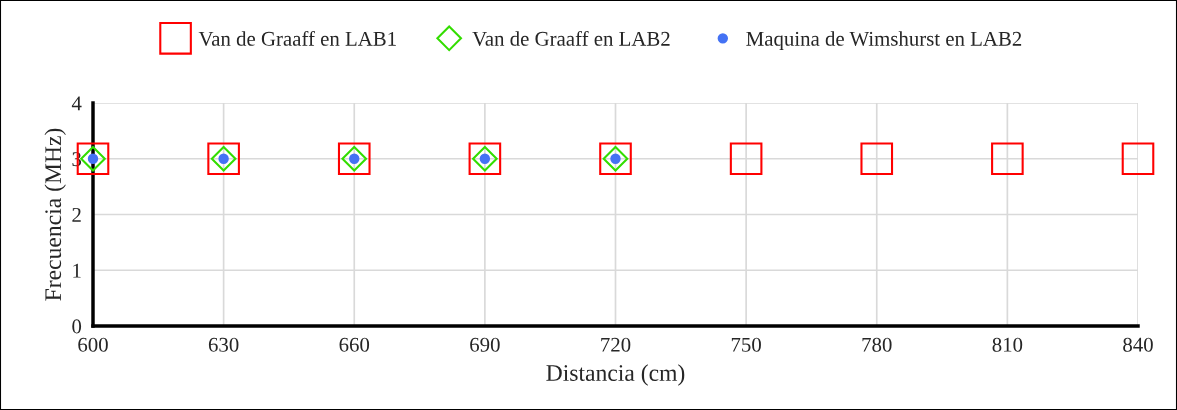 This screenshot has height=410, width=1177. What do you see at coordinates (77, 326) in the screenshot?
I see `y-tick-label: 0` at bounding box center [77, 326].